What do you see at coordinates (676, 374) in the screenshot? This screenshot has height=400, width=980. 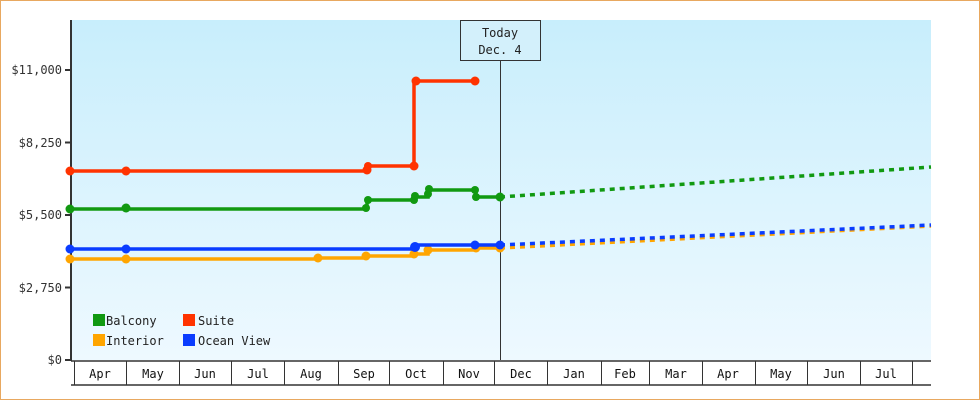 I see `x-tick-label: Mar` at bounding box center [676, 374].